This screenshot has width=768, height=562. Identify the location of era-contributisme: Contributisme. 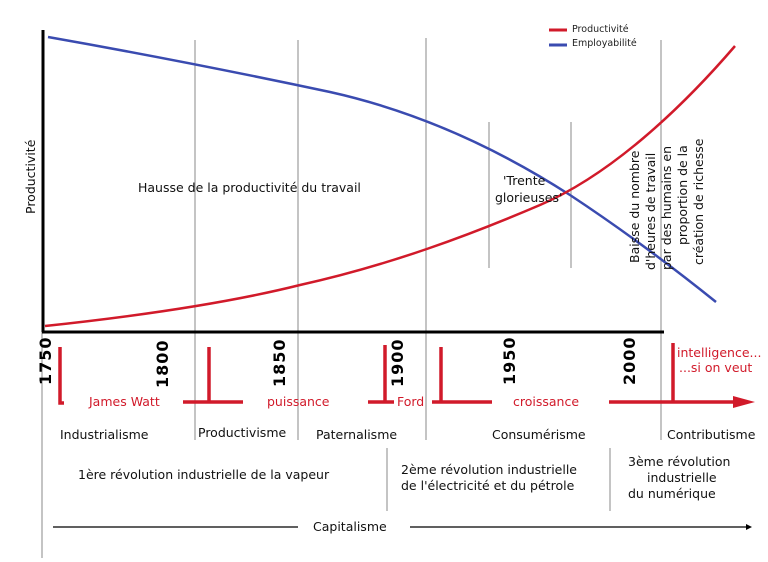
(711, 434).